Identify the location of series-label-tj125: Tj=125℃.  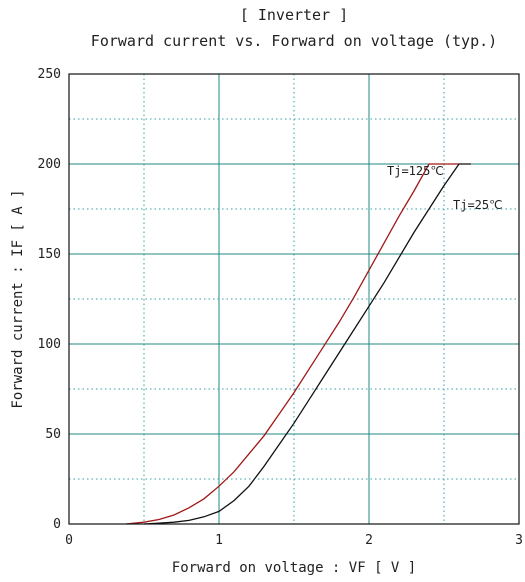
(415, 171).